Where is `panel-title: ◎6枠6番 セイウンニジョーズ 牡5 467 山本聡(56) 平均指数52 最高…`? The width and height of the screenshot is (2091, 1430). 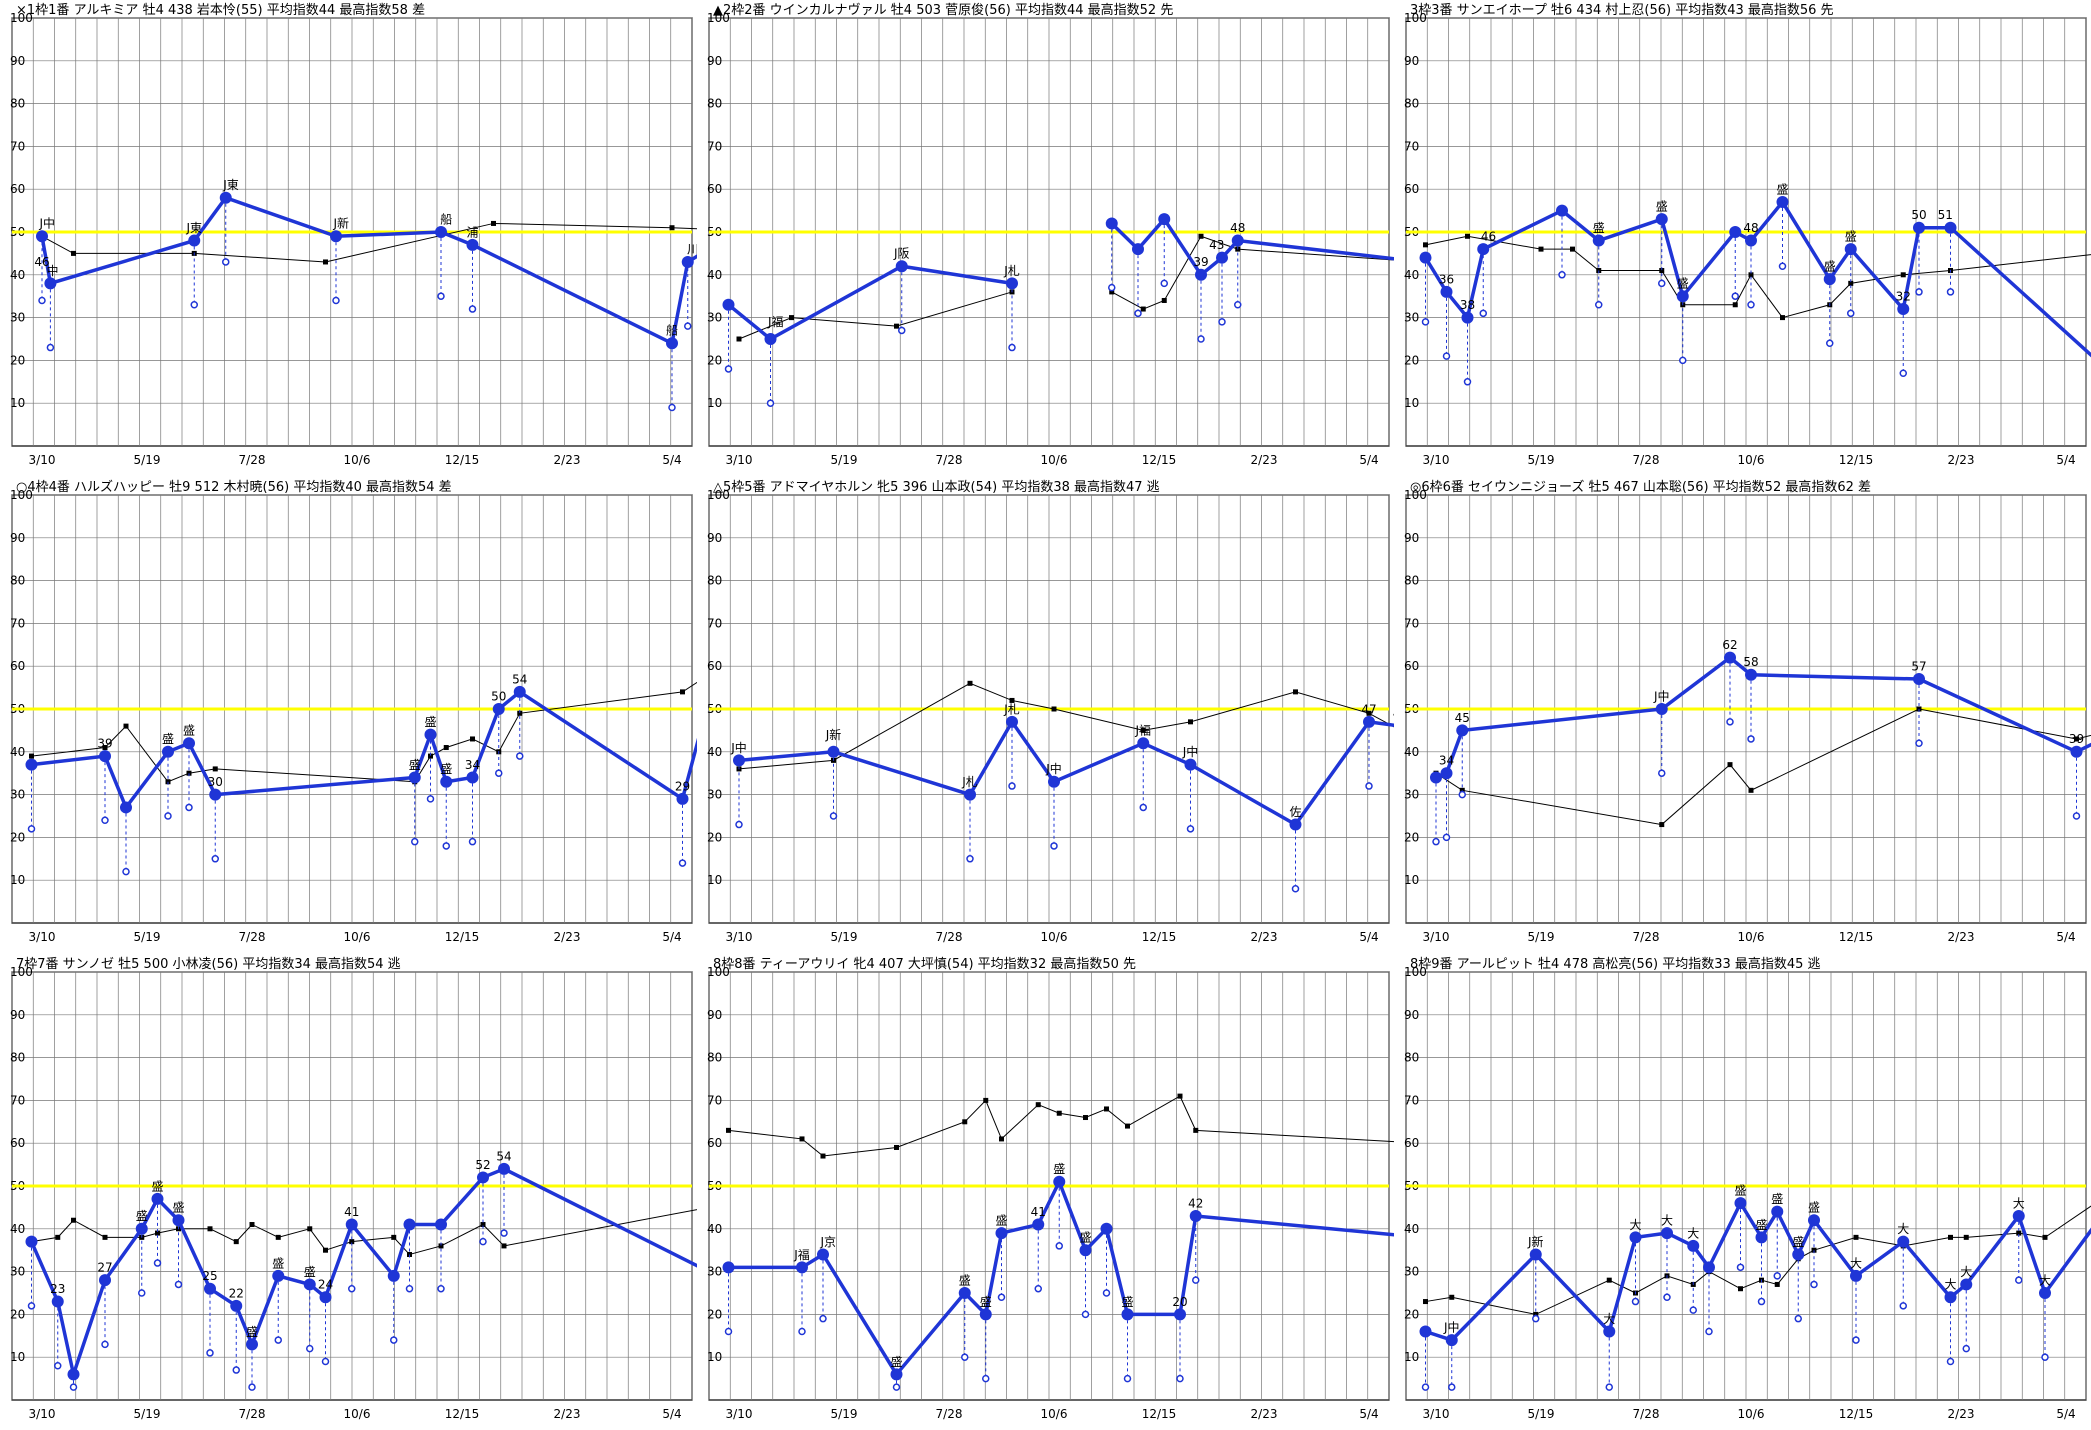 panel-title: ◎6枠6番 セイウンニジョーズ 牡5 467 山本聡(56) 平均指数52 最高… is located at coordinates (1640, 487).